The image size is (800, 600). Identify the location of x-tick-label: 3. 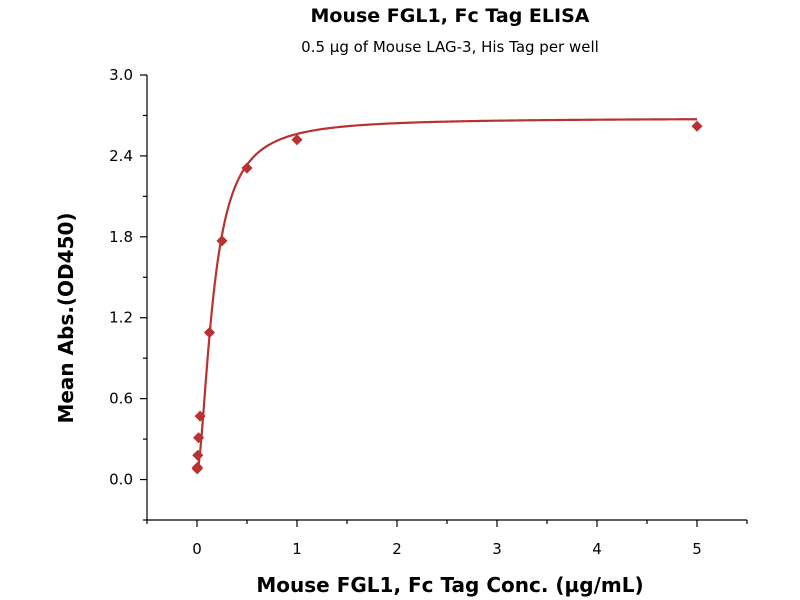
(497, 549).